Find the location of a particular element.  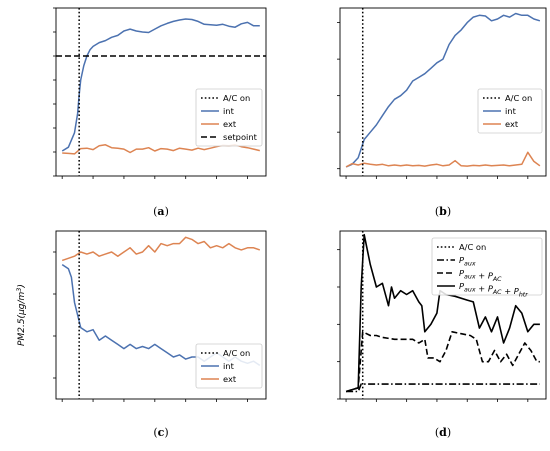

legend-label: Paux + PAC + Phtr is located at coordinates (493, 290).